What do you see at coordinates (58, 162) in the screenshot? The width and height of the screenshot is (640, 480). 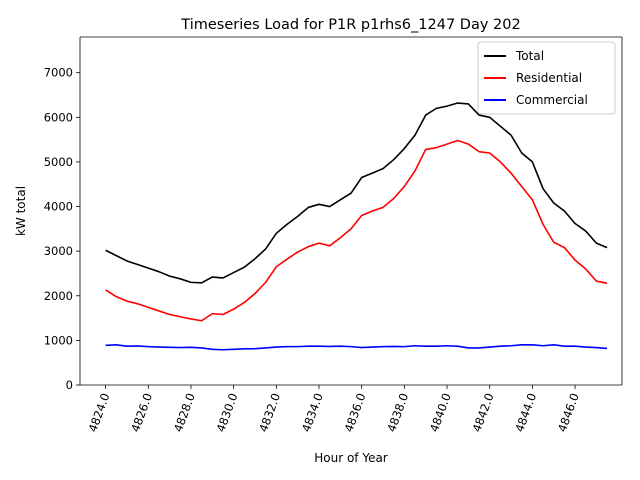 I see `y-tick-label: 5000` at bounding box center [58, 162].